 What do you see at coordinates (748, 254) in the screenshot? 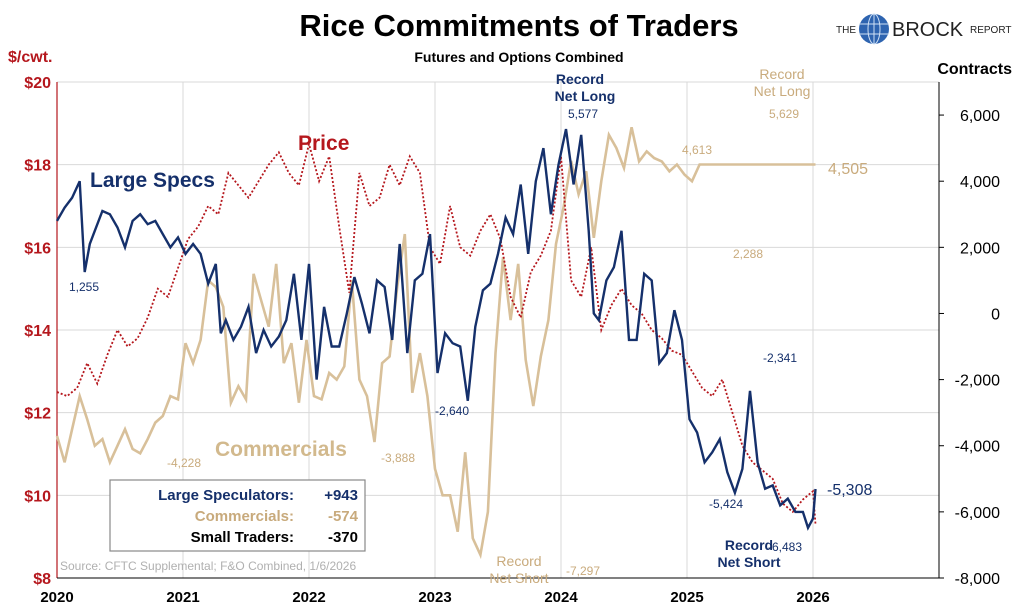
I see `annotation-comm-2288: 2,288` at bounding box center [748, 254].